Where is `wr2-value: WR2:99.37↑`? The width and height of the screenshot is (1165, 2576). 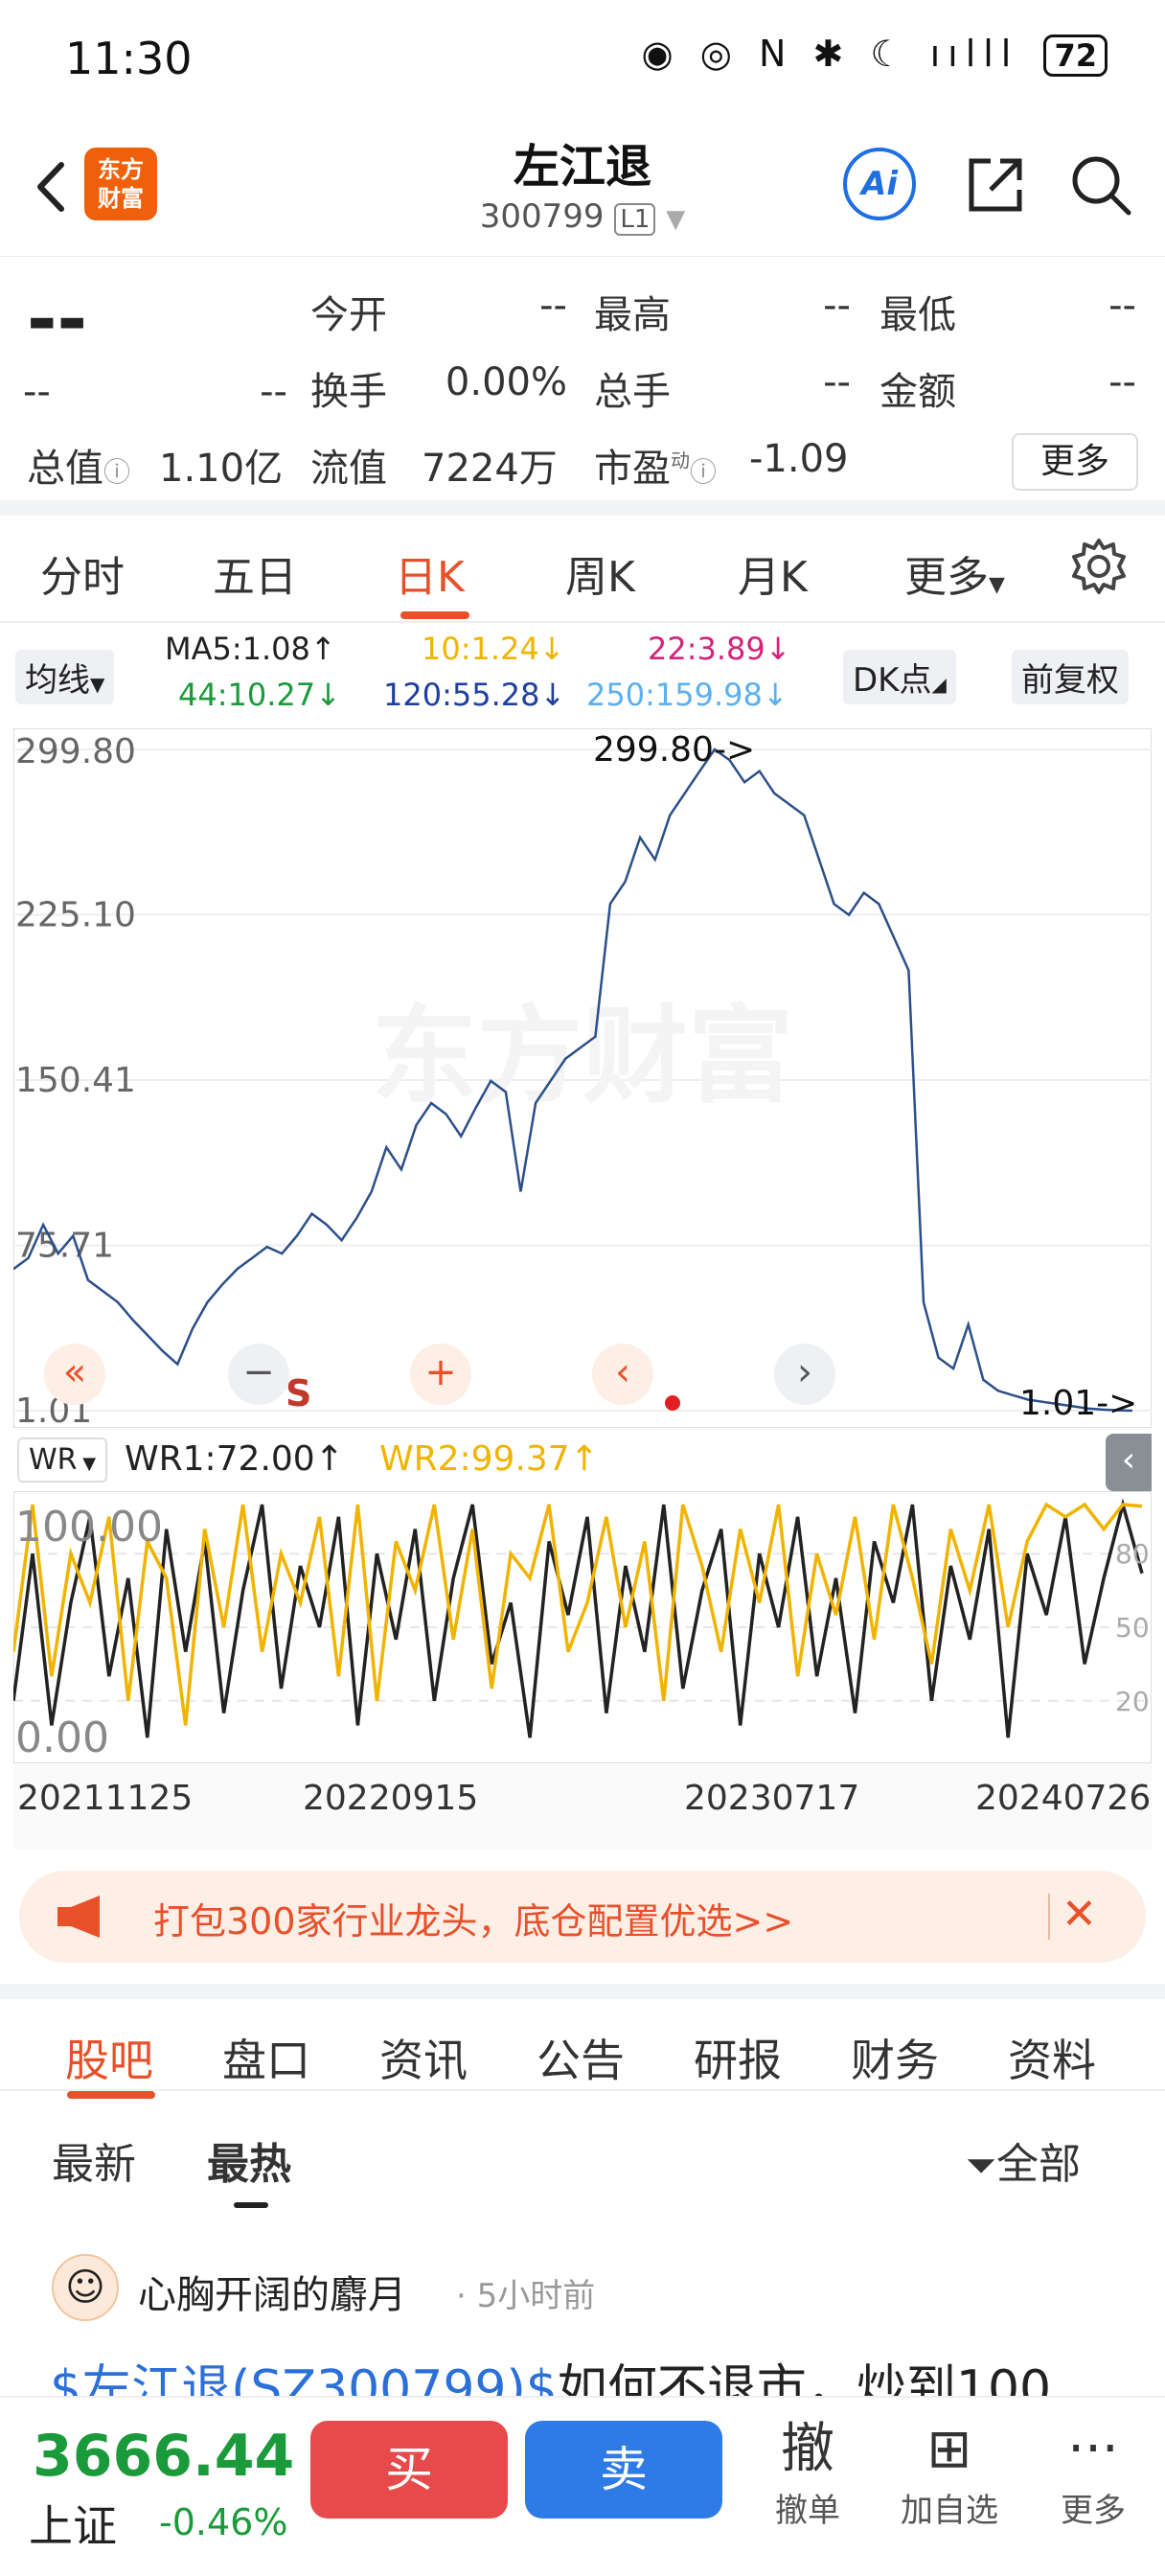 wr2-value: WR2:99.37↑ is located at coordinates (489, 1459).